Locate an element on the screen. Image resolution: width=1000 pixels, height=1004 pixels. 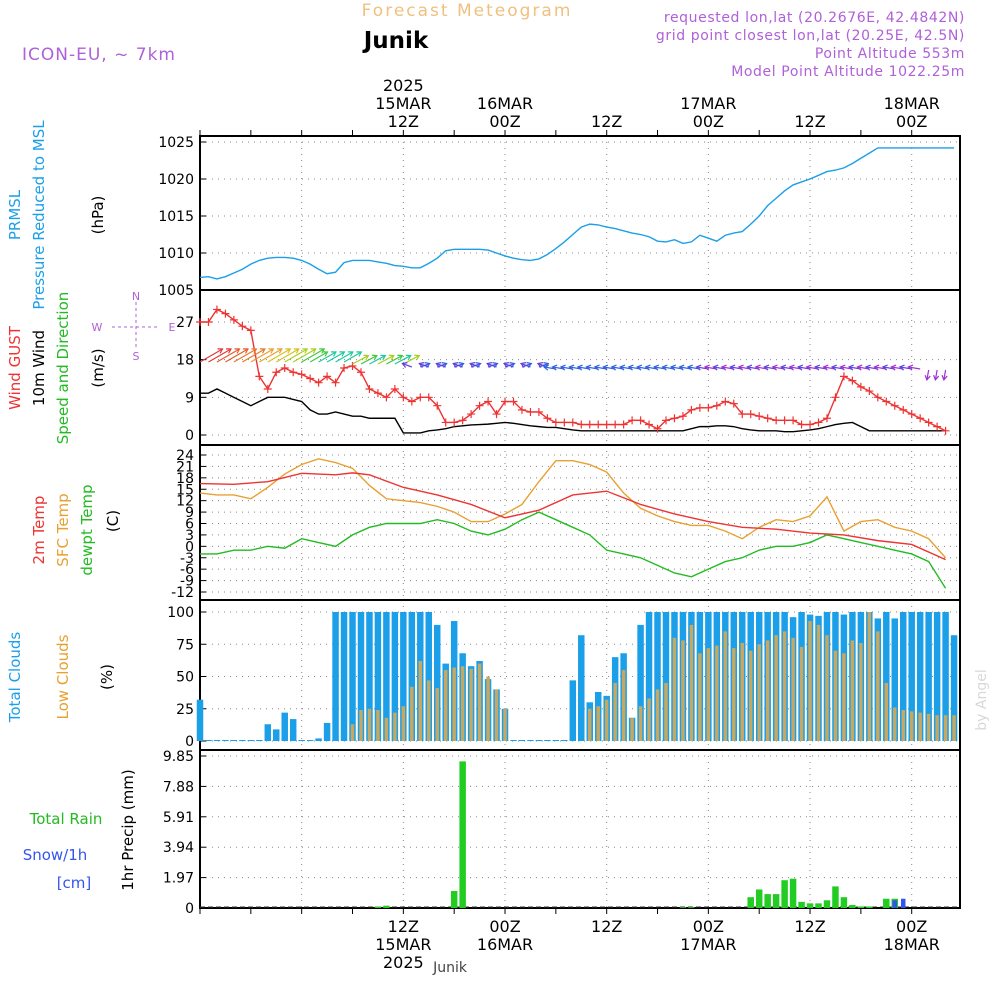
precip-label-3: [cm] is located at coordinates (74, 883).